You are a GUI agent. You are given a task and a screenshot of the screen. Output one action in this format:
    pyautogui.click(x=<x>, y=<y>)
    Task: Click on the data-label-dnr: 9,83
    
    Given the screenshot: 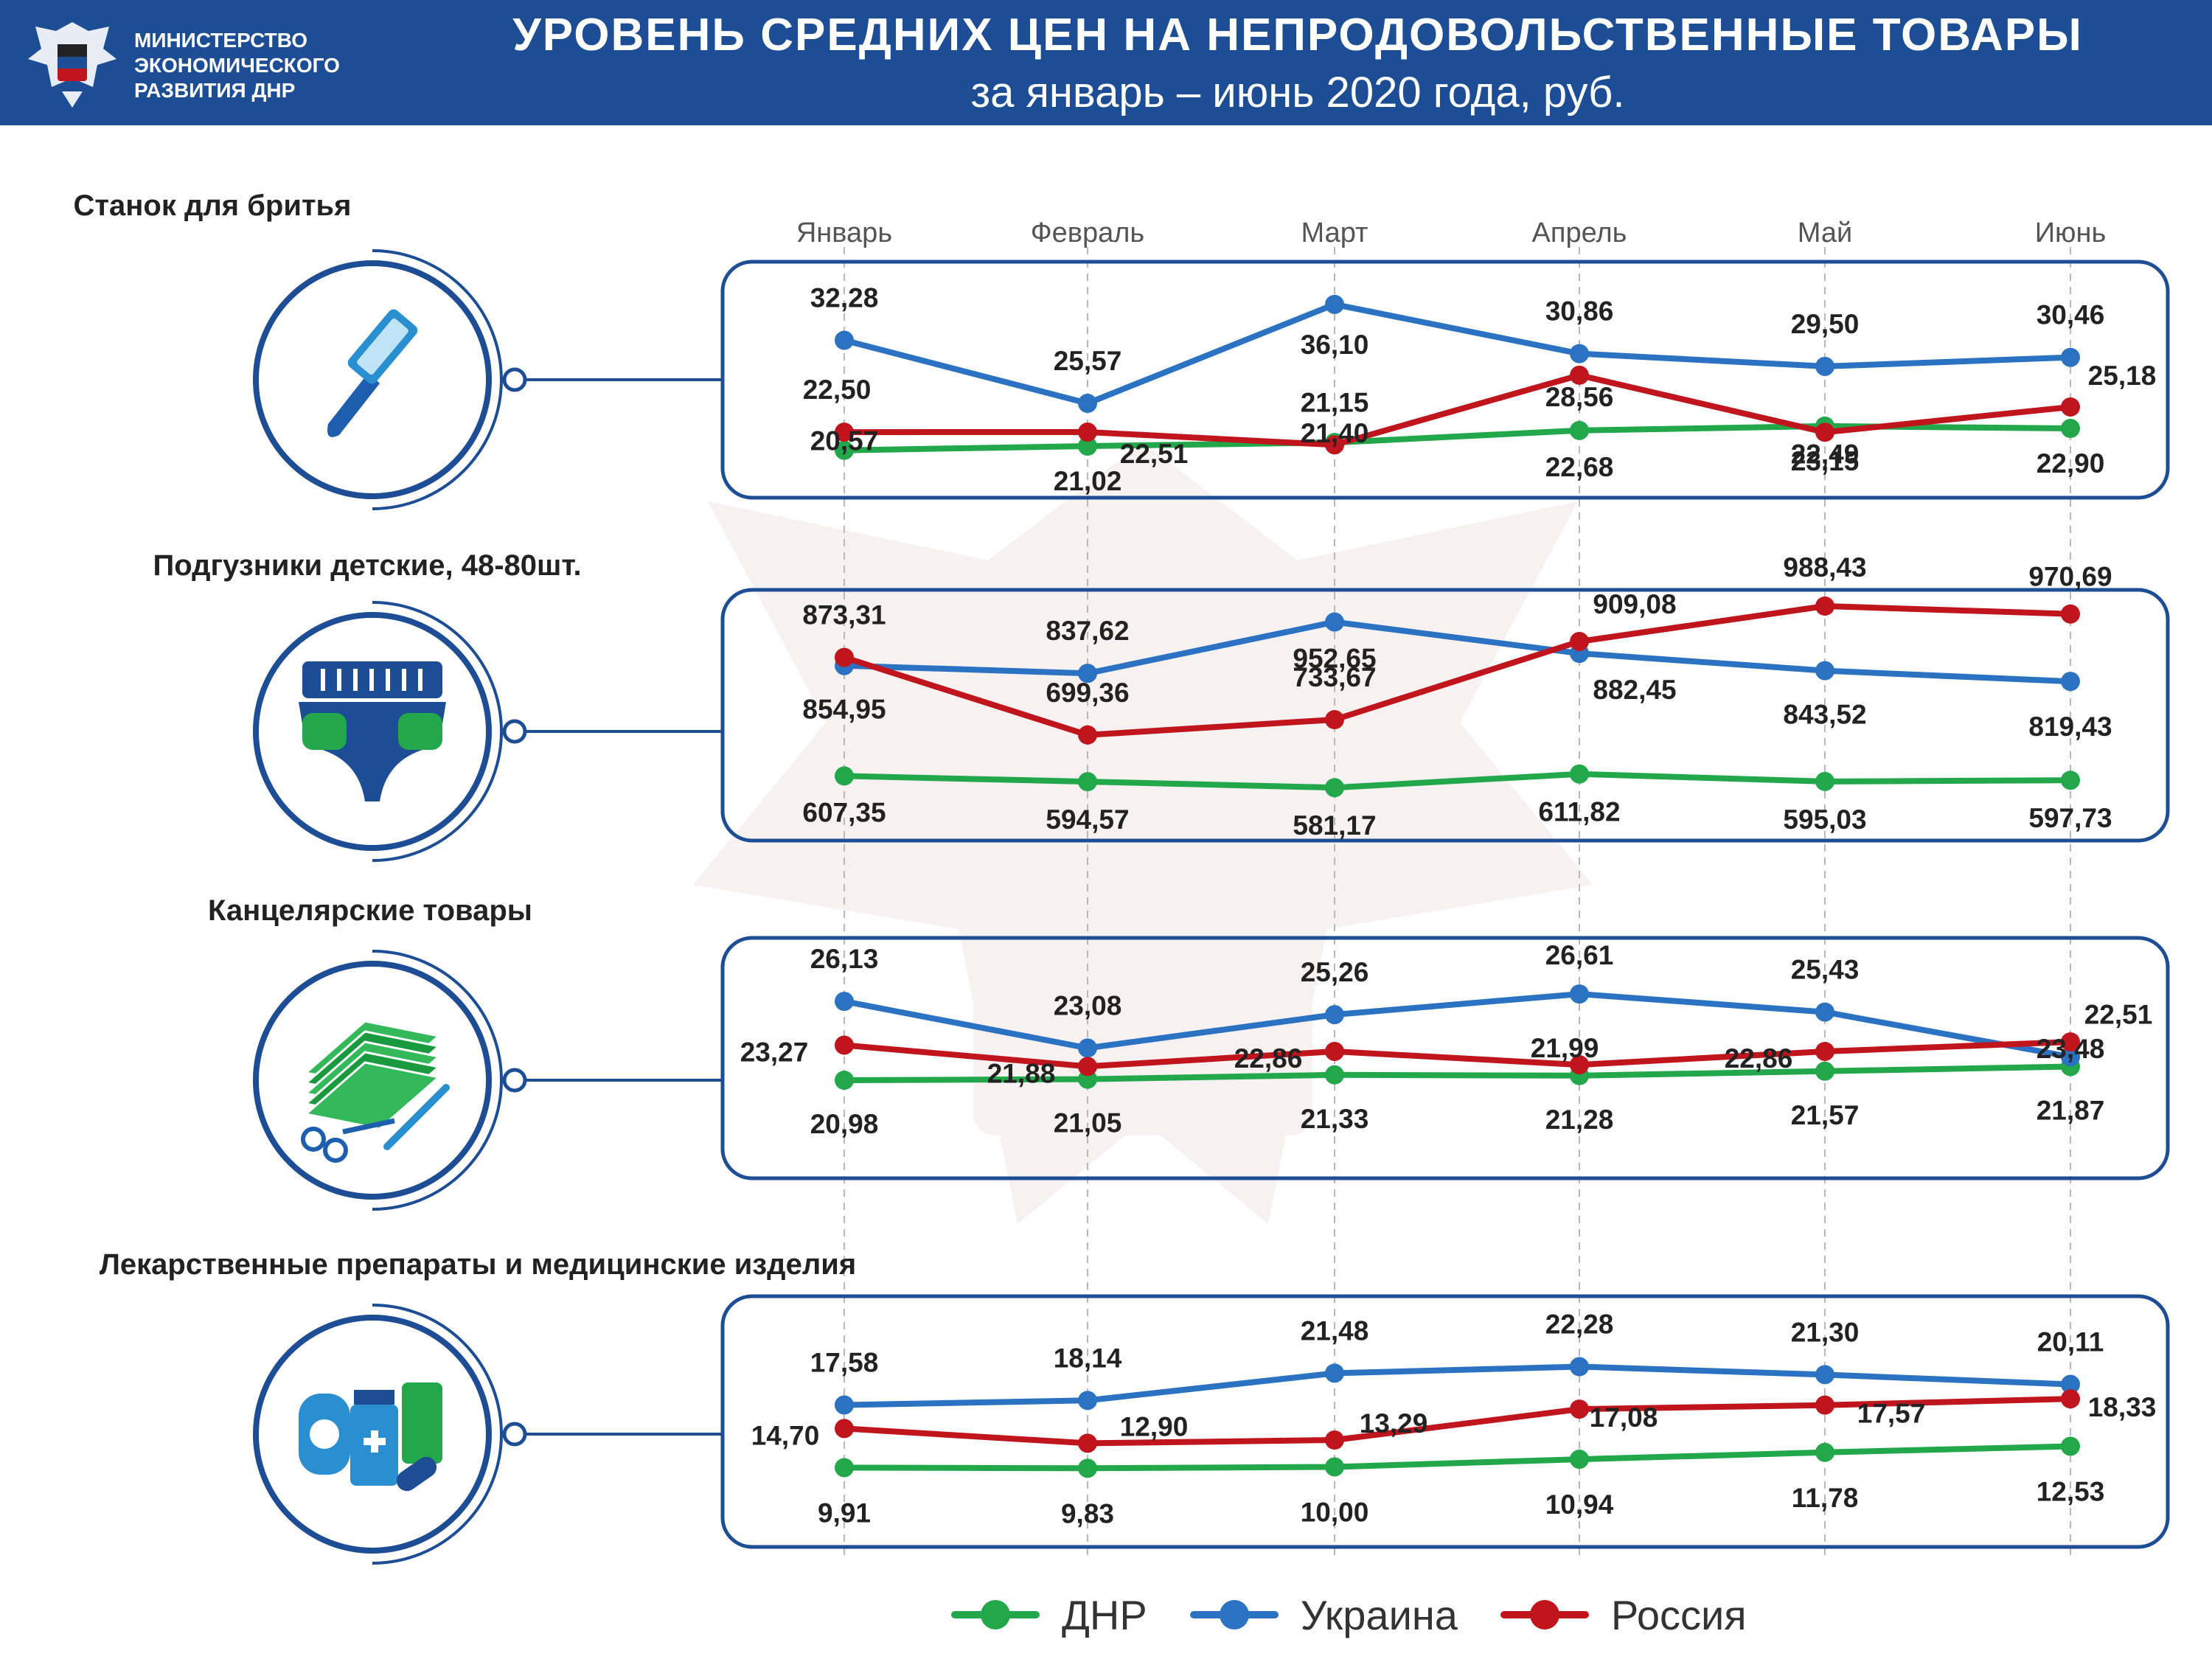 What is the action you would take?
    pyautogui.click(x=1087, y=1513)
    